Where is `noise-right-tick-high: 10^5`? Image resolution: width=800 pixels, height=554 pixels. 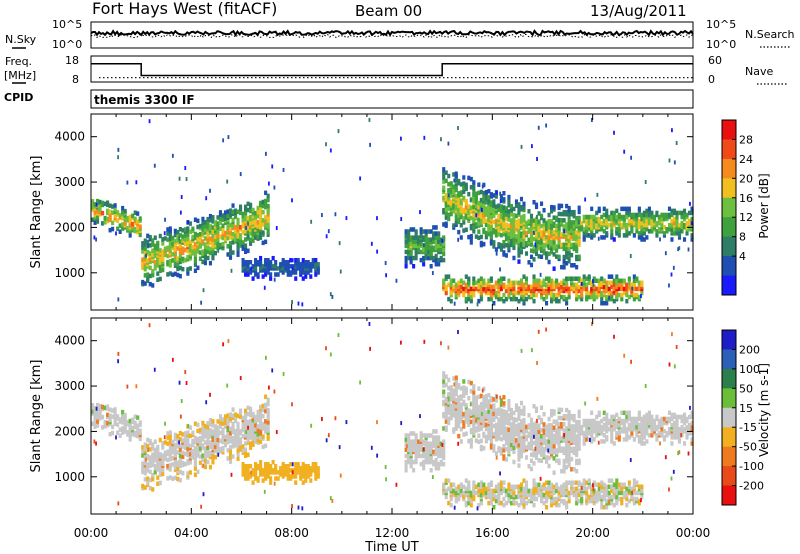
noise-right-tick-high: 10^5 is located at coordinates (721, 24).